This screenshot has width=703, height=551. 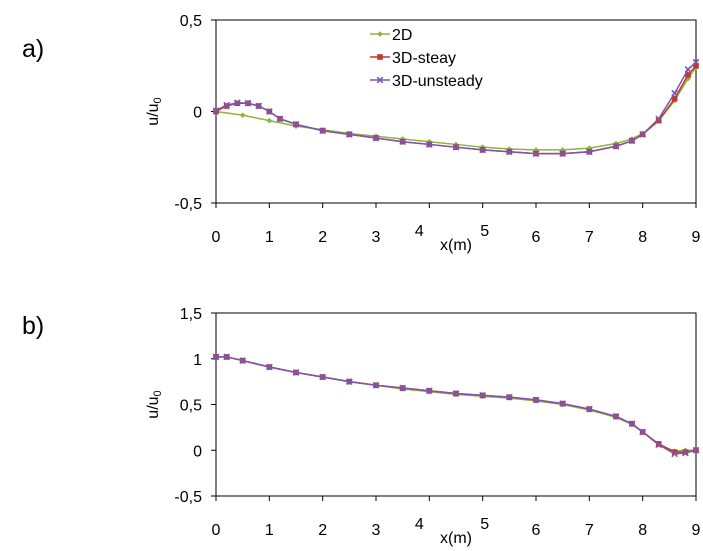 What do you see at coordinates (402, 35) in the screenshot?
I see `legend-label: 2D` at bounding box center [402, 35].